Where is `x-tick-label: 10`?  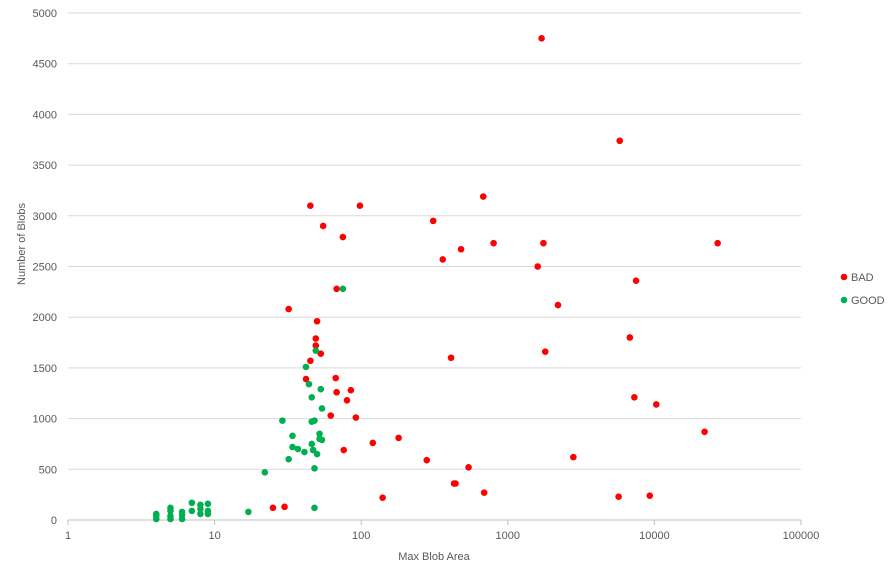
x-tick-label: 10 is located at coordinates (214, 536).